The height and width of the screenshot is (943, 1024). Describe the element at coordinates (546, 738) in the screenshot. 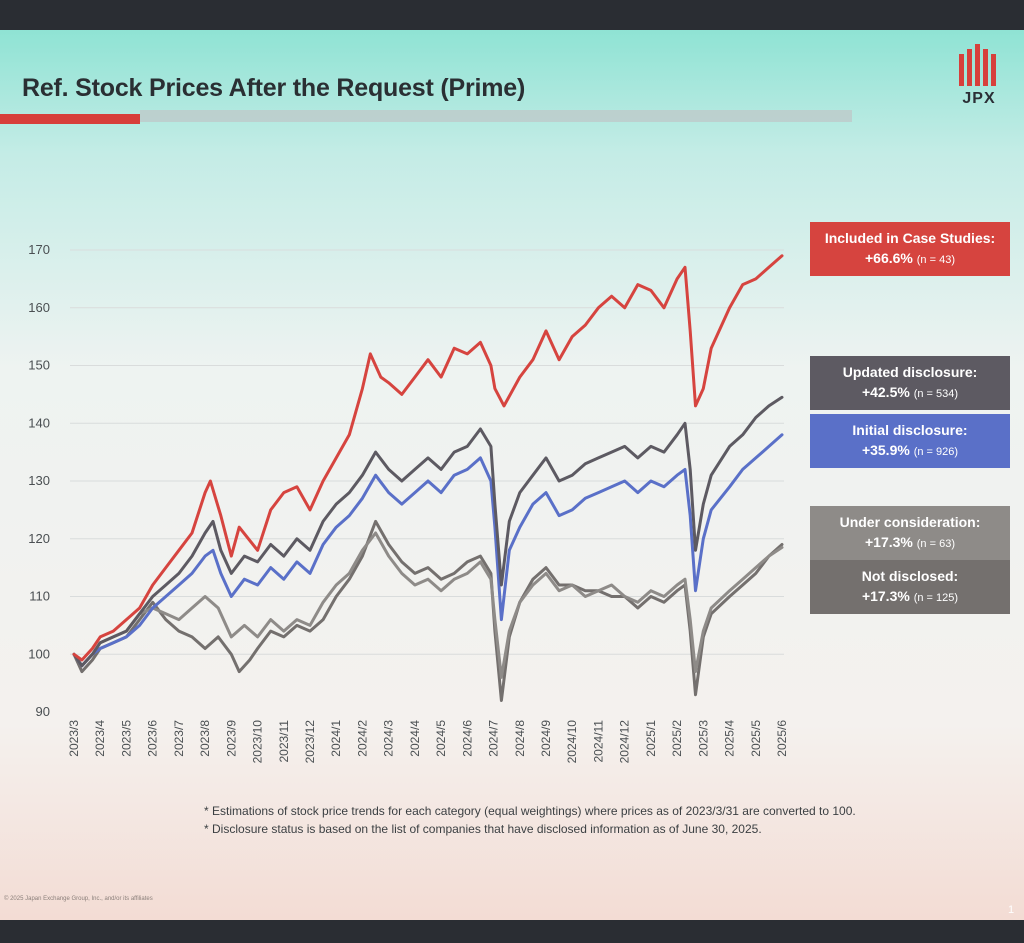

I see `x-tick-label: 2024/9` at that location.